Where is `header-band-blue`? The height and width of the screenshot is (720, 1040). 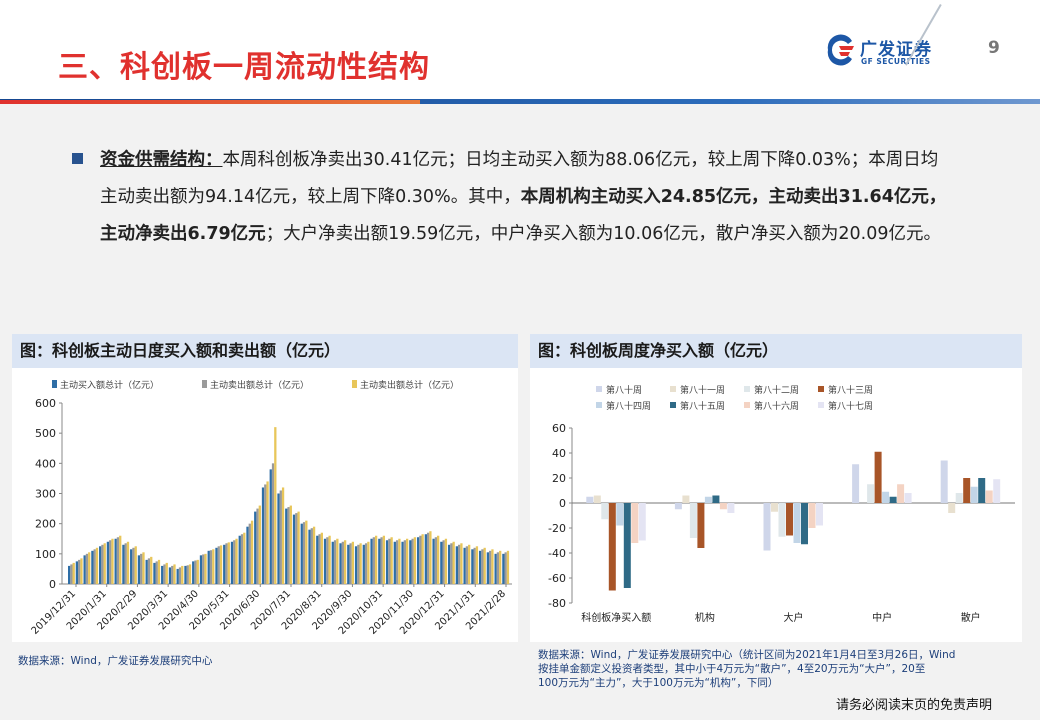
header-band-blue is located at coordinates (520, 101).